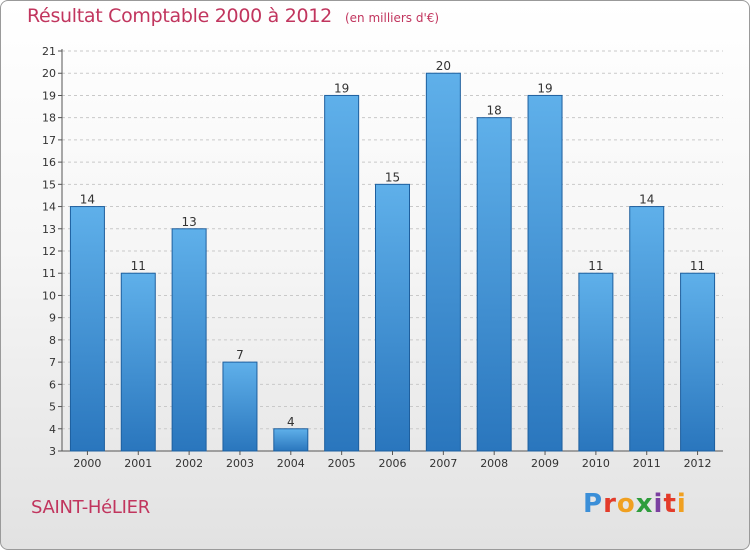  Describe the element at coordinates (138, 463) in the screenshot. I see `x-tick-label: 2001` at that location.